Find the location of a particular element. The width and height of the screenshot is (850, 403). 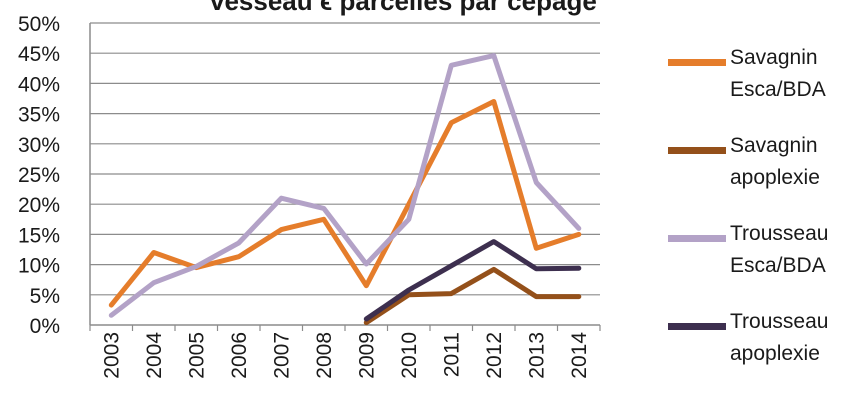

y-tick-label: 25% is located at coordinates (39, 175).